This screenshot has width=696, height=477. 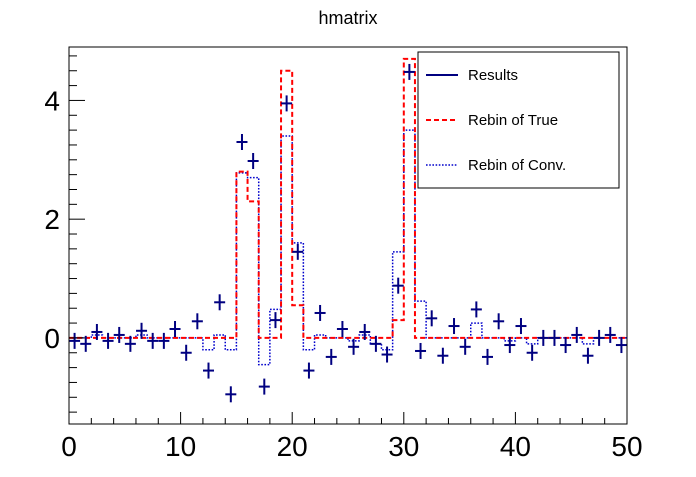 What do you see at coordinates (52, 338) in the screenshot?
I see `y-tick-label: 0` at bounding box center [52, 338].